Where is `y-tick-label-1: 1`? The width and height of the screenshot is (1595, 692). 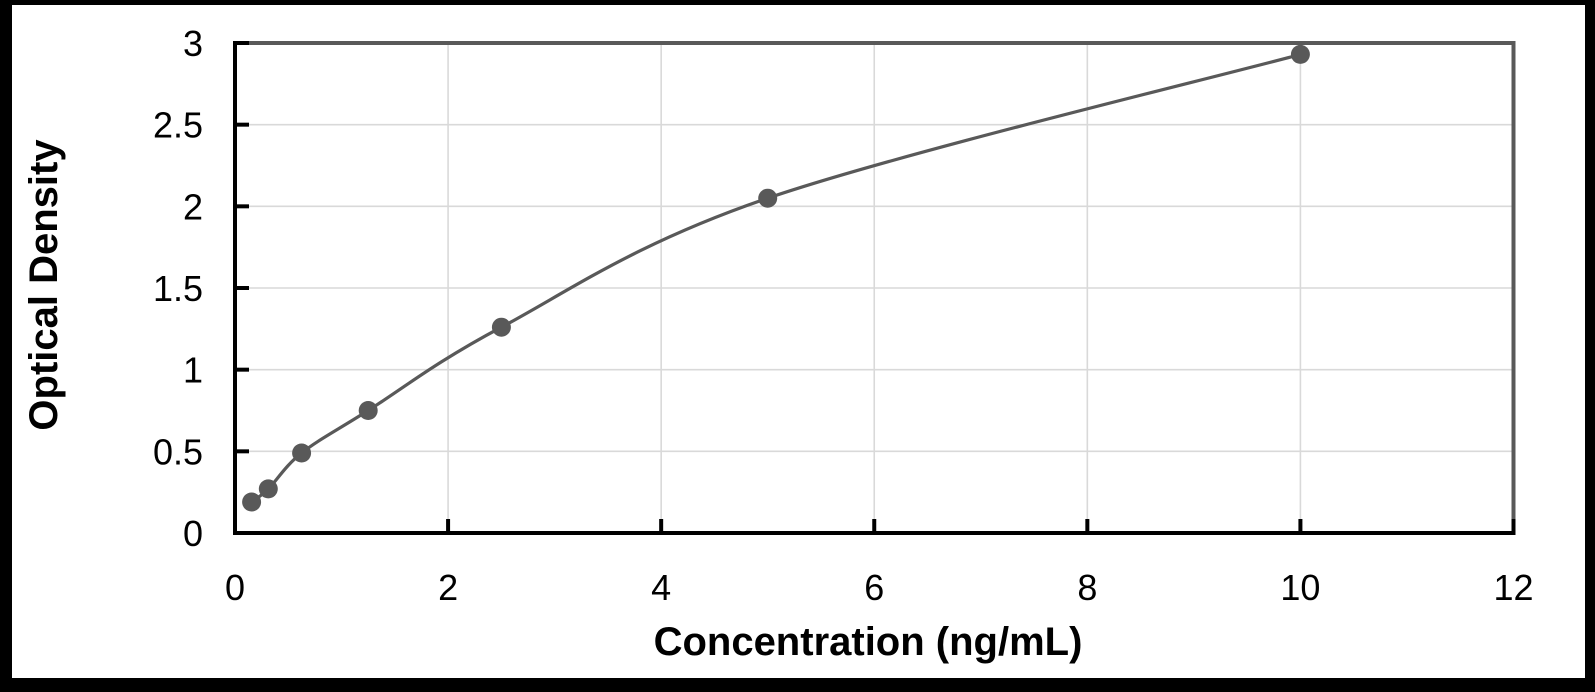 y-tick-label-1: 1 is located at coordinates (193, 370).